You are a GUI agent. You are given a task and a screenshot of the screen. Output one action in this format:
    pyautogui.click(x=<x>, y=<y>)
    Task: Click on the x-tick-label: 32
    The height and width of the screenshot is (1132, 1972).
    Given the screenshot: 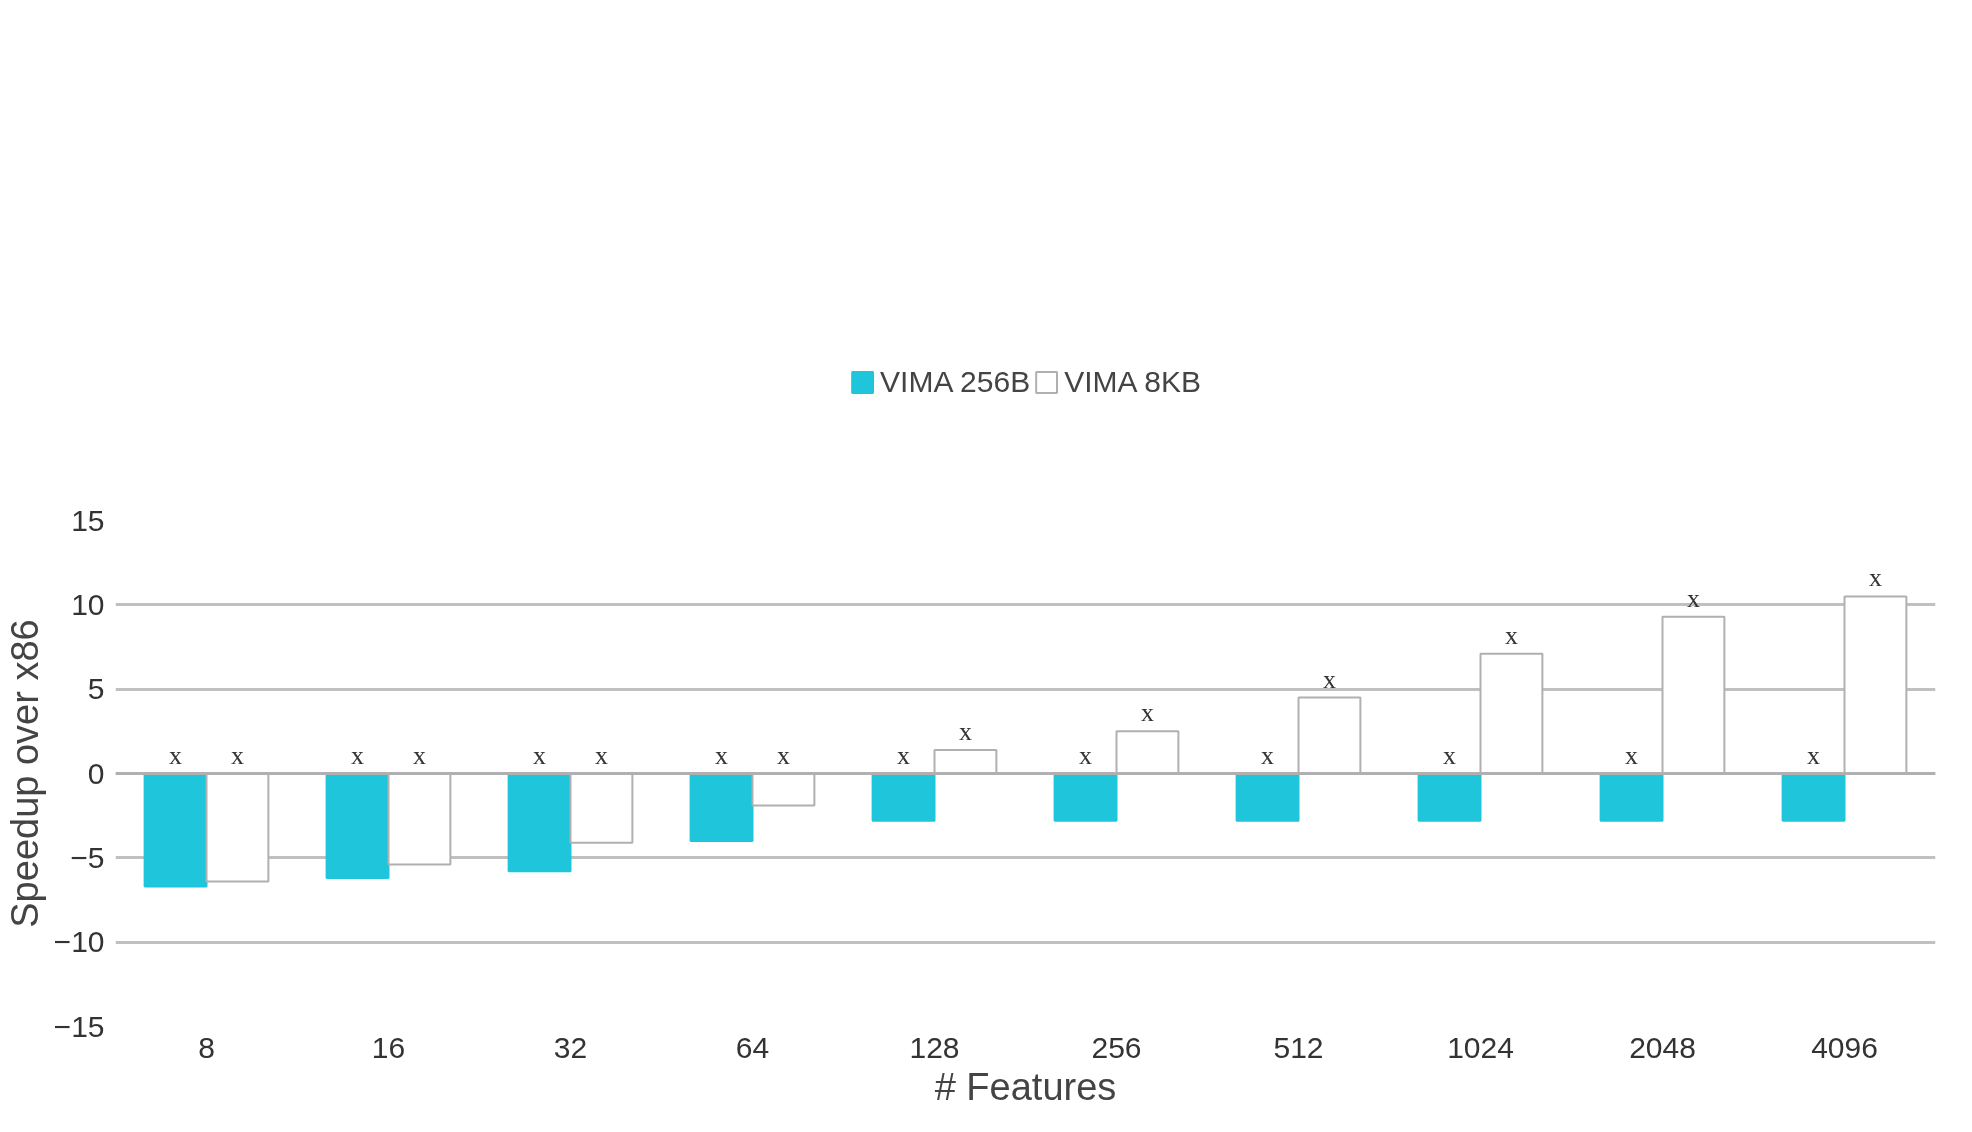 What is the action you would take?
    pyautogui.click(x=570, y=1047)
    